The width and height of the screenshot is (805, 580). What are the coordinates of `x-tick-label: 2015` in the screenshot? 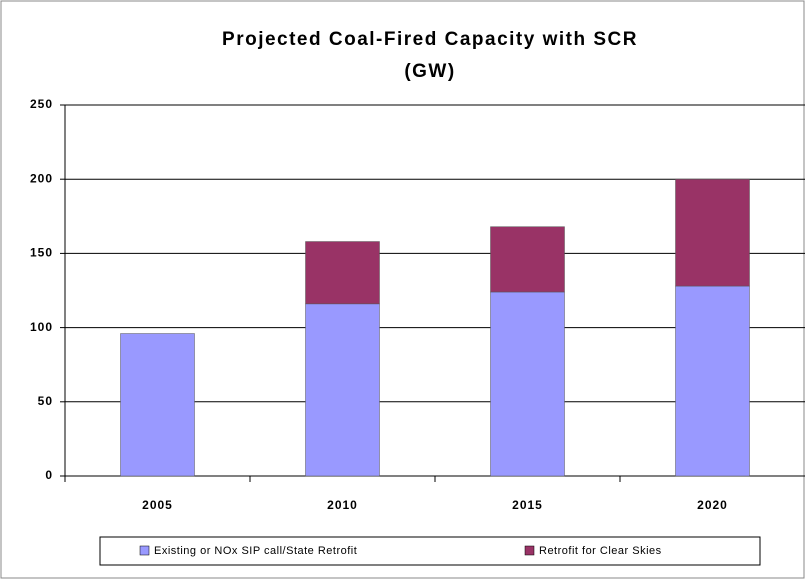 It's located at (527, 505).